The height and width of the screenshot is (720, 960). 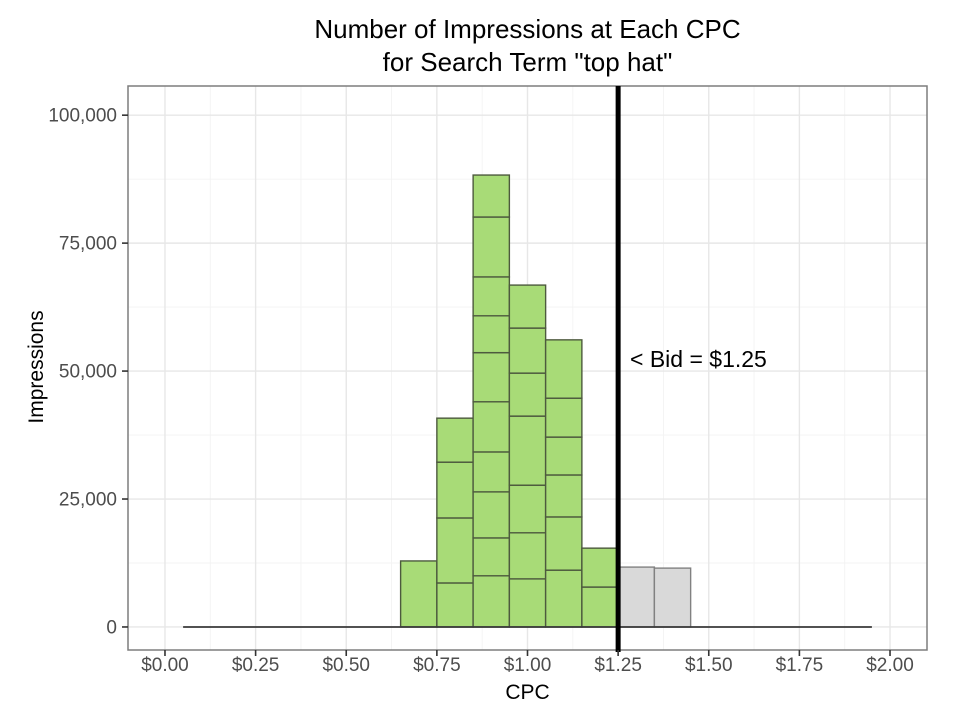 What do you see at coordinates (165, 665) in the screenshot?
I see `x-tick-label: $0.00` at bounding box center [165, 665].